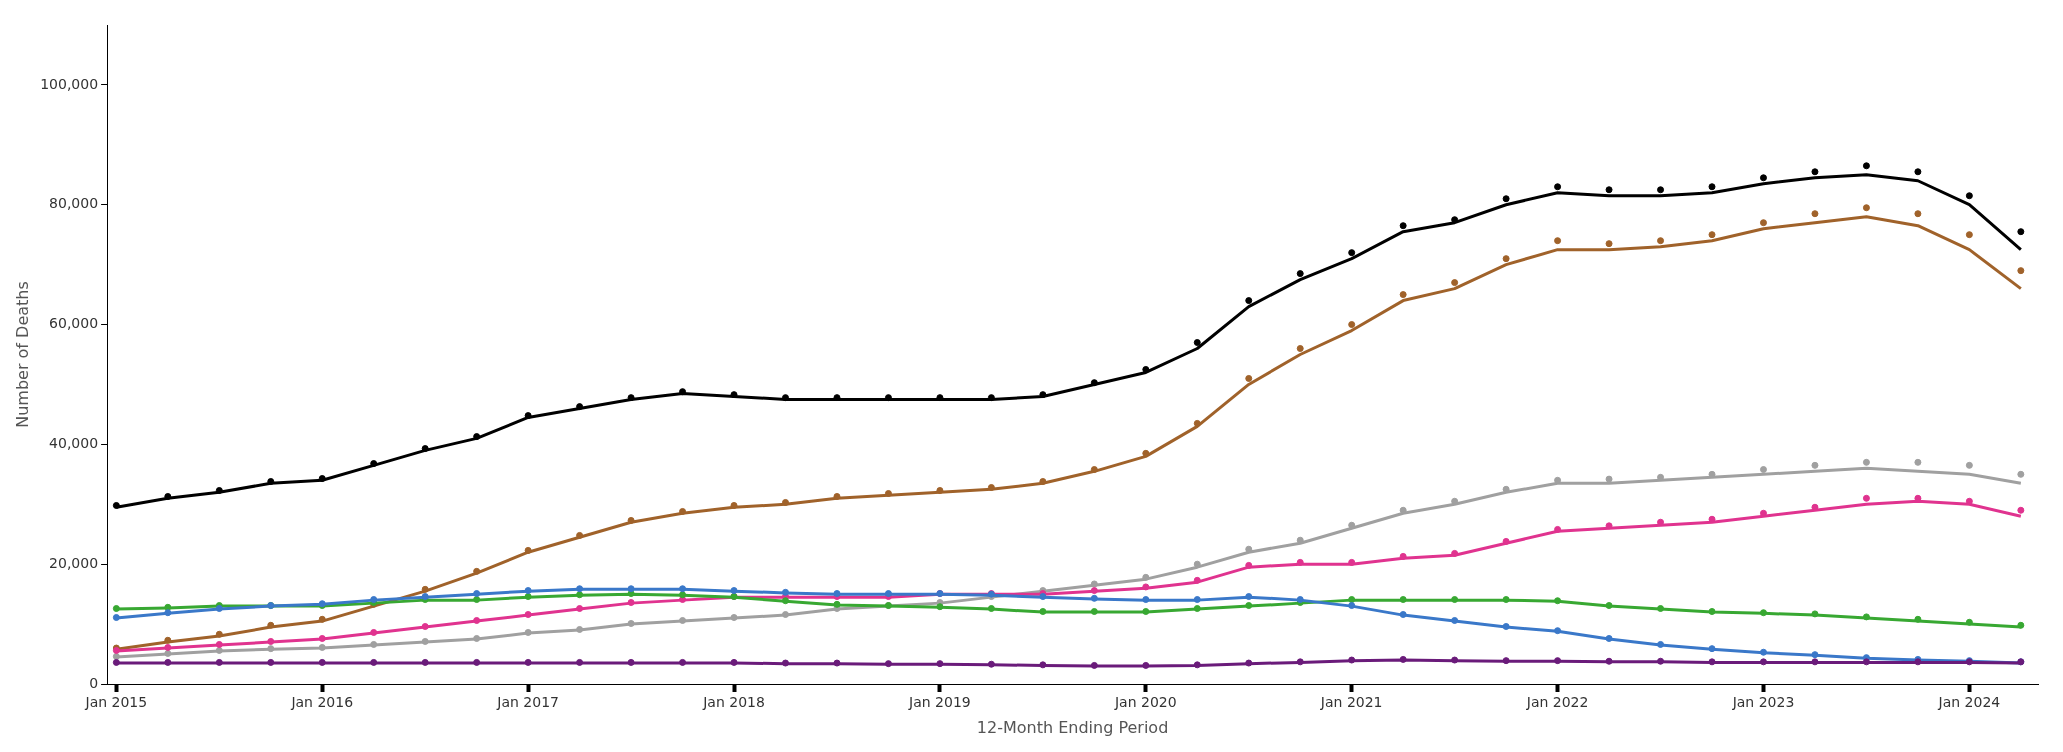  Describe the element at coordinates (116, 702) in the screenshot. I see `x-tick-label: Jan 2015` at that location.